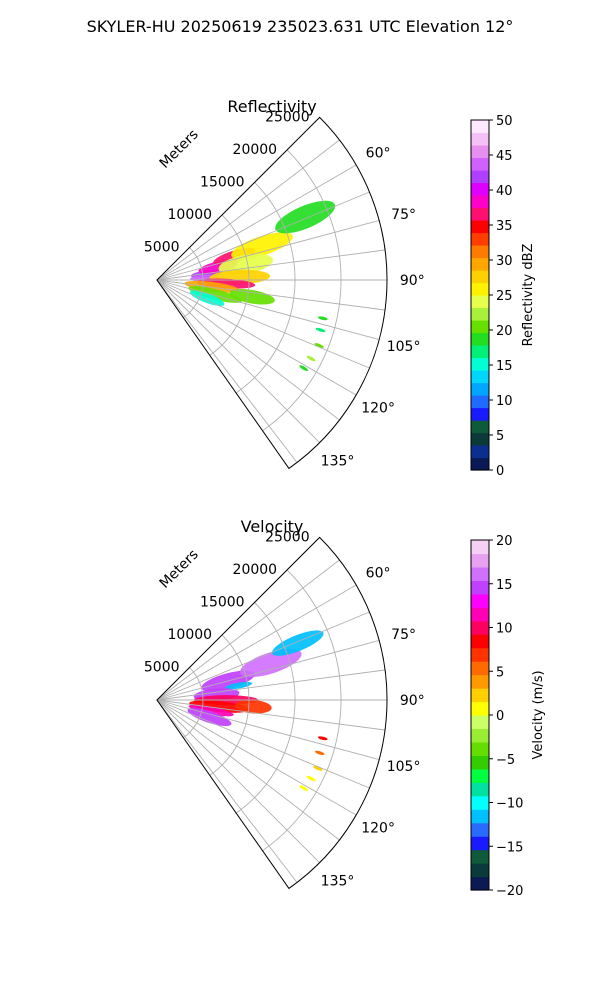 This screenshot has height=1000, width=600. Describe the element at coordinates (404, 767) in the screenshot. I see `azimuth-tick-label: 105°` at that location.